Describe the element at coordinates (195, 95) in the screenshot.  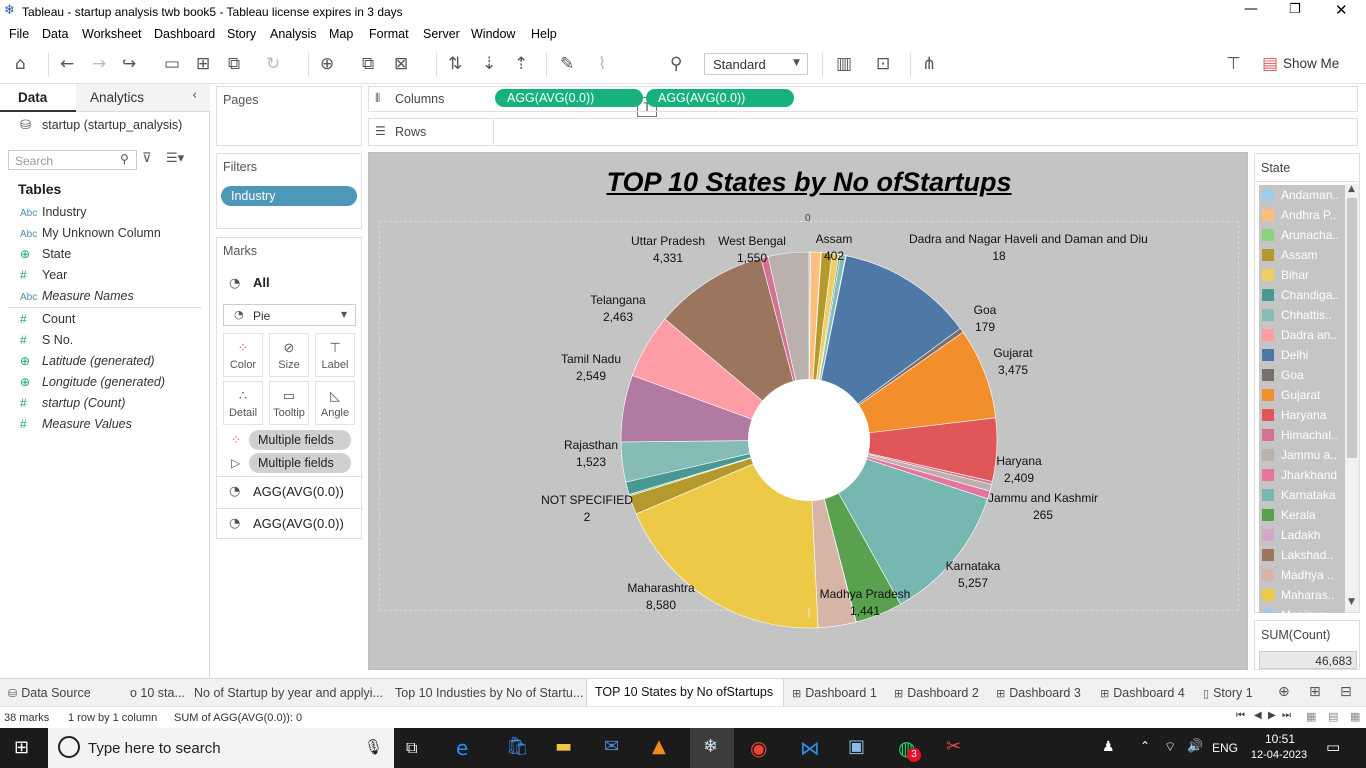
I see `collapse-icon: ‹` at that location.